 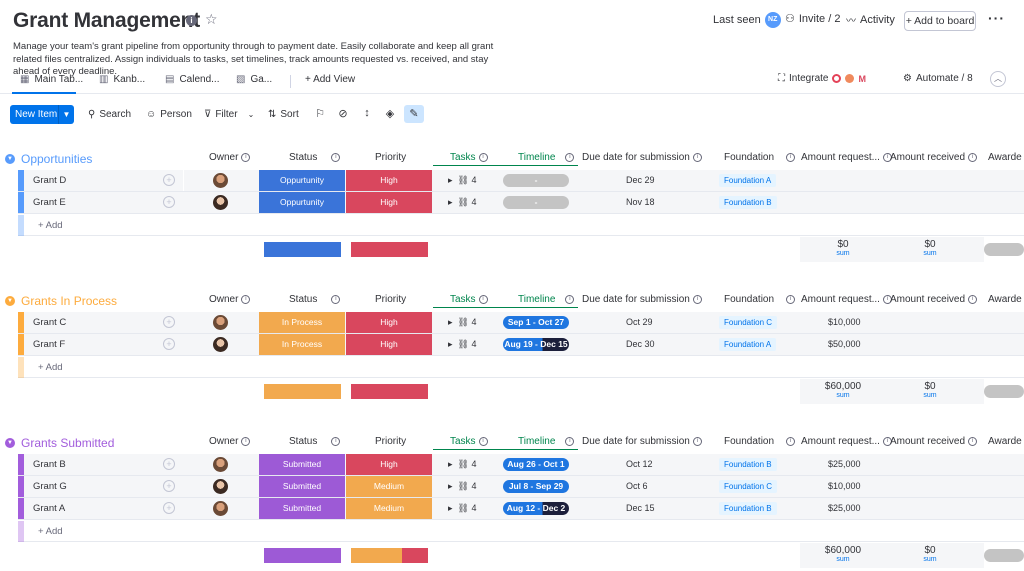 I want to click on timeline-cell: Aug 19 - Dec 15, so click(x=536, y=344).